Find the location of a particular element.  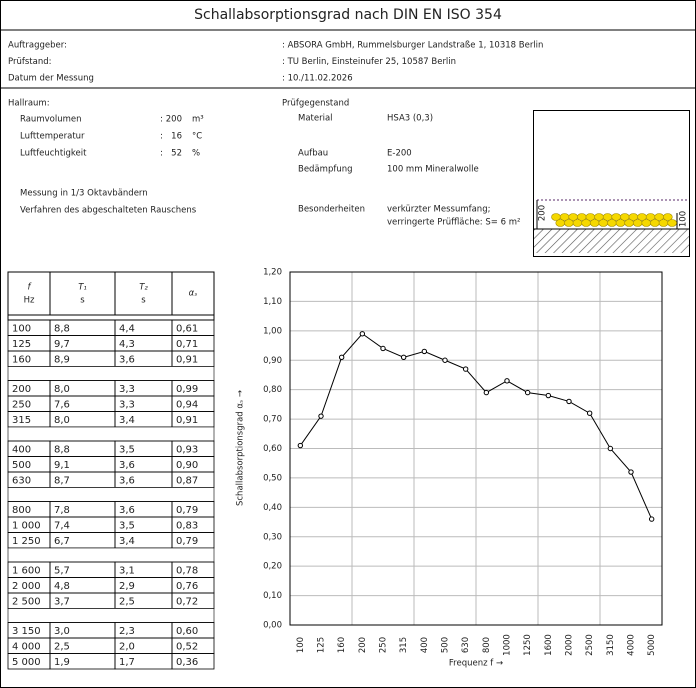

diagram-label: 100 is located at coordinates (684, 219).